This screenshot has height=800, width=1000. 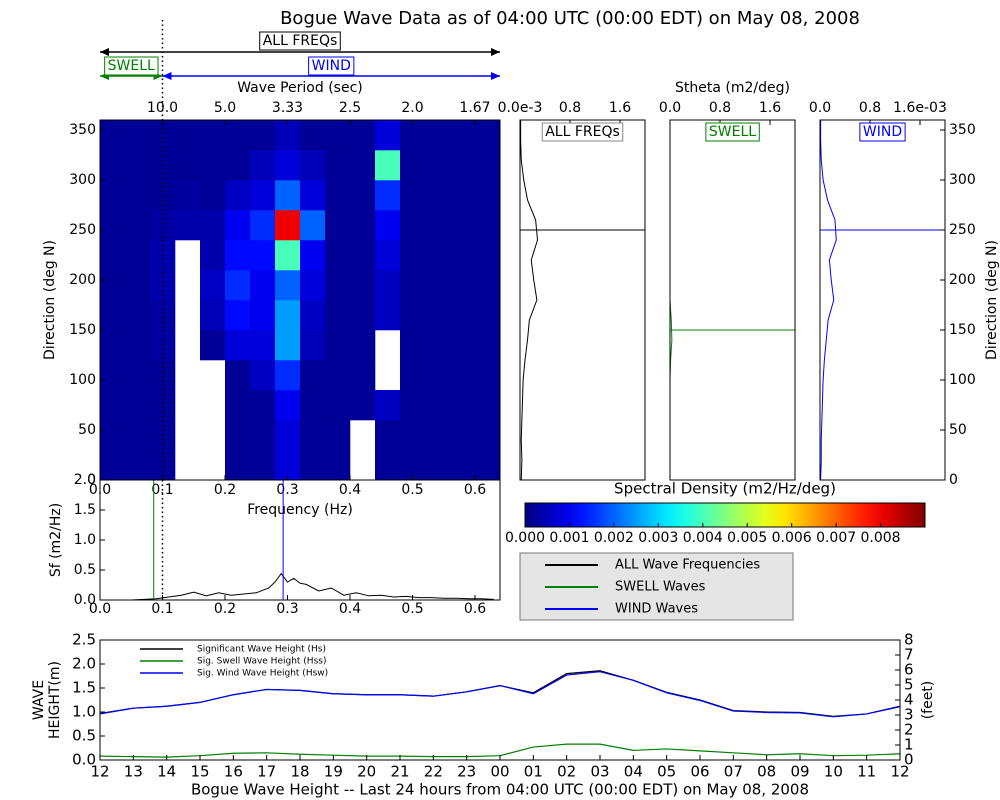 What do you see at coordinates (687, 565) in the screenshot?
I see `legend-label: ALL Wave Frequencies` at bounding box center [687, 565].